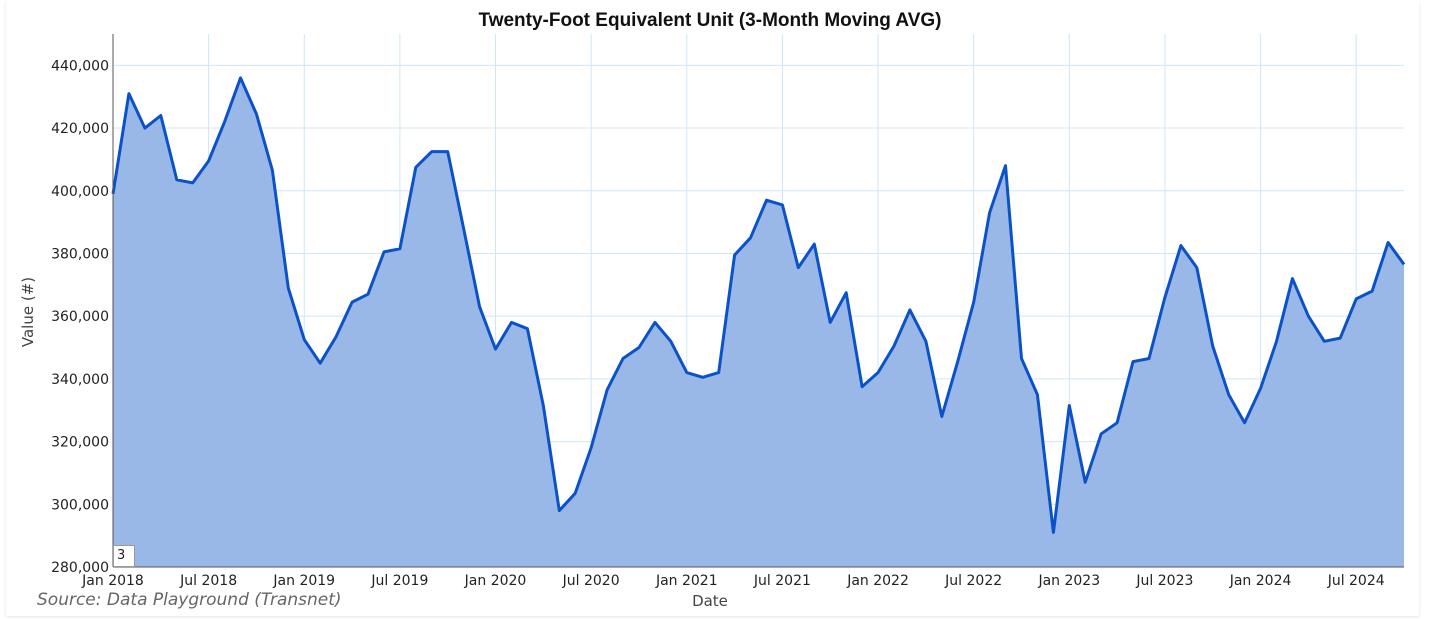  What do you see at coordinates (80, 443) in the screenshot?
I see `y-tick-label: 320,000` at bounding box center [80, 443].